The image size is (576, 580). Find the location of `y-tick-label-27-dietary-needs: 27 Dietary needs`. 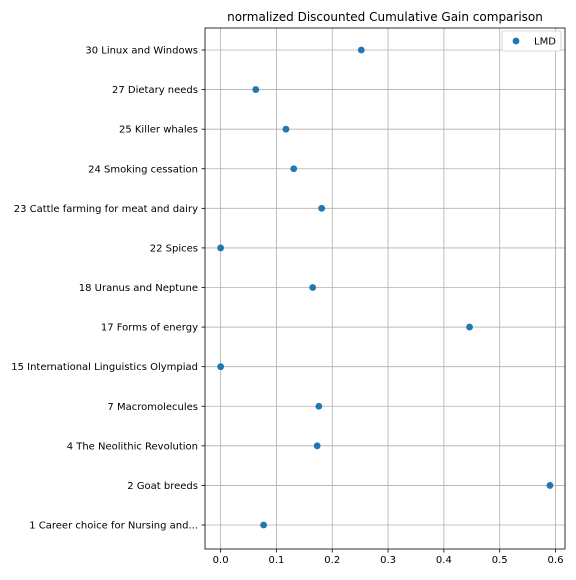

y-tick-label-27-dietary-needs: 27 Dietary needs is located at coordinates (155, 90).